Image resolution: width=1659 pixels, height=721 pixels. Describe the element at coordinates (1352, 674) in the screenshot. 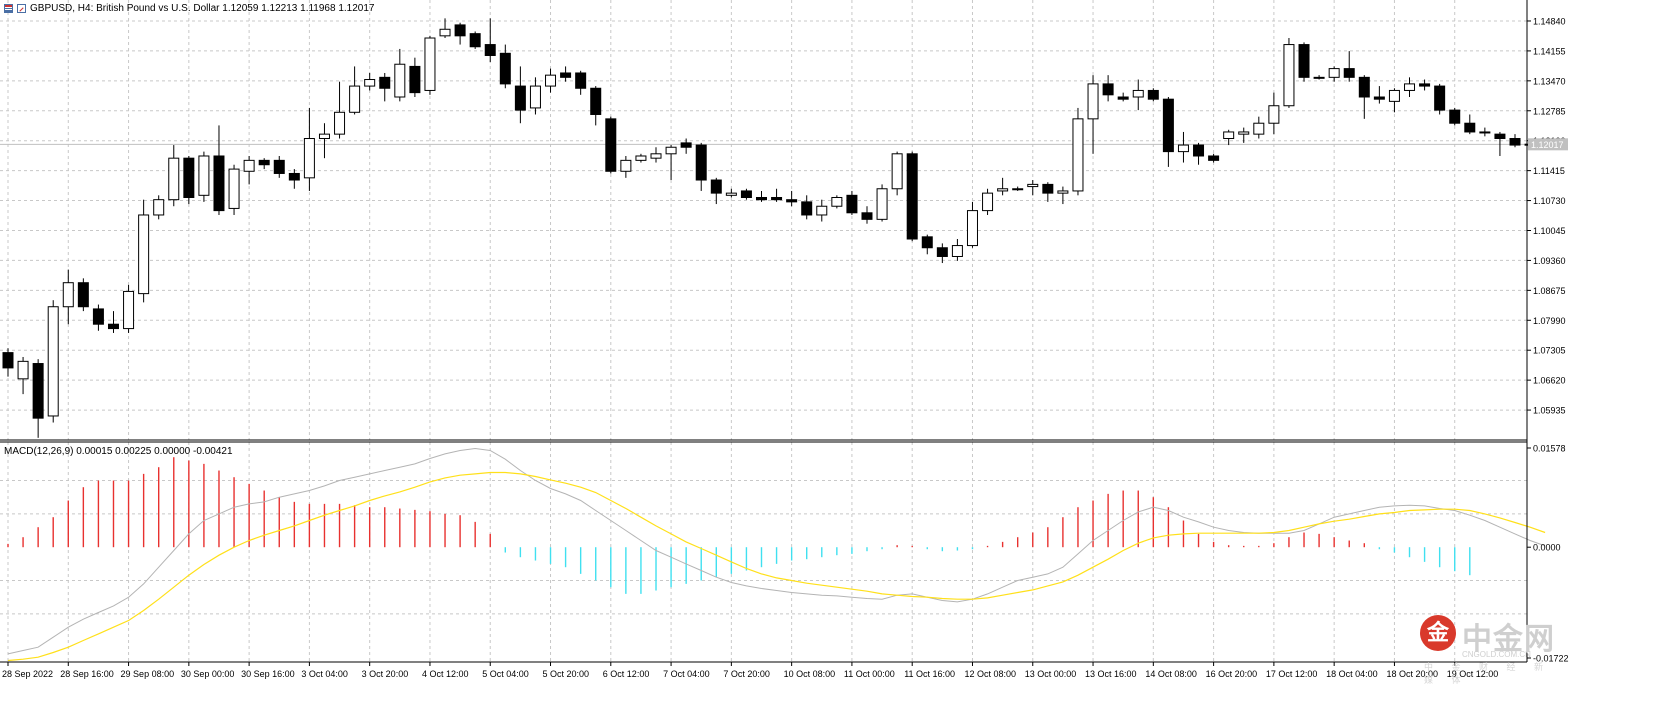

I see `x-tick-label: 18 Oct 04:00` at that location.